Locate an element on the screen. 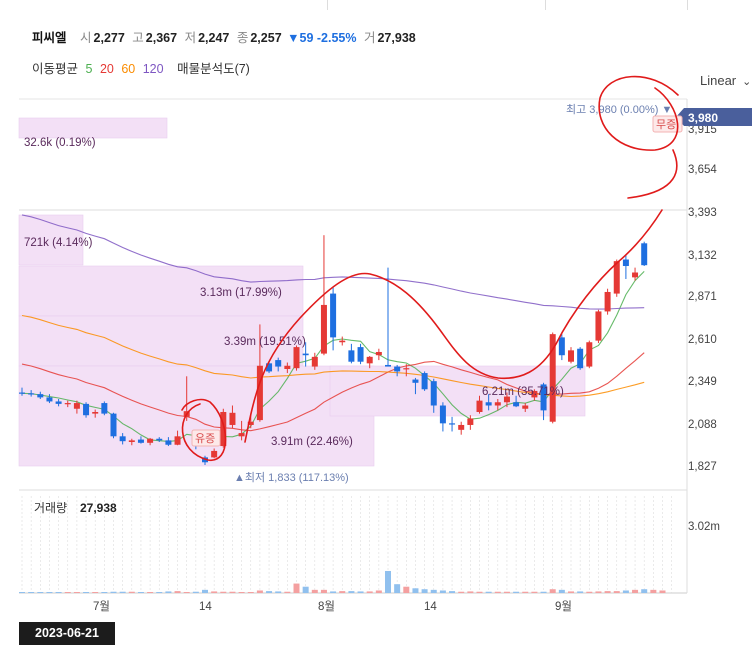 This screenshot has width=752, height=669. unchanged-badge is located at coordinates (667, 124).